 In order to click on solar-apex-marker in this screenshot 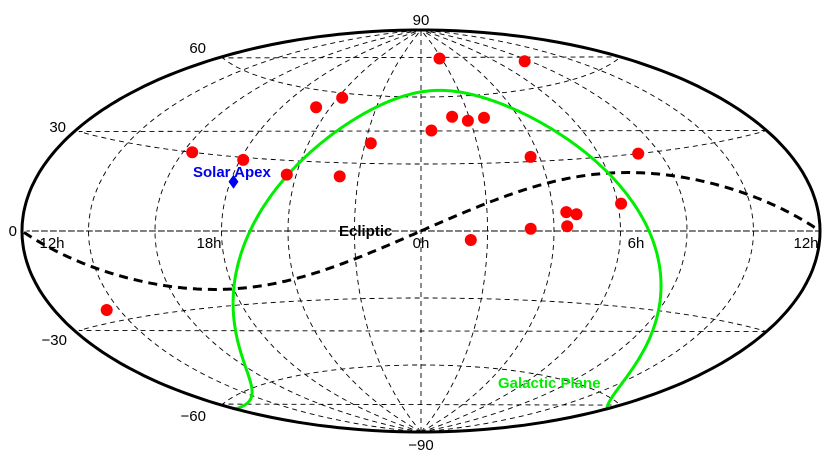, I will do `click(233, 181)`.